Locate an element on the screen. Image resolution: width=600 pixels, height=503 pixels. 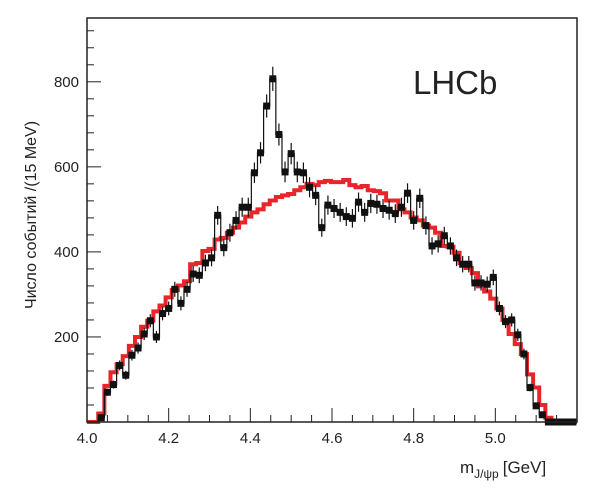
x-tick-label: 4.0 is located at coordinates (87, 438).